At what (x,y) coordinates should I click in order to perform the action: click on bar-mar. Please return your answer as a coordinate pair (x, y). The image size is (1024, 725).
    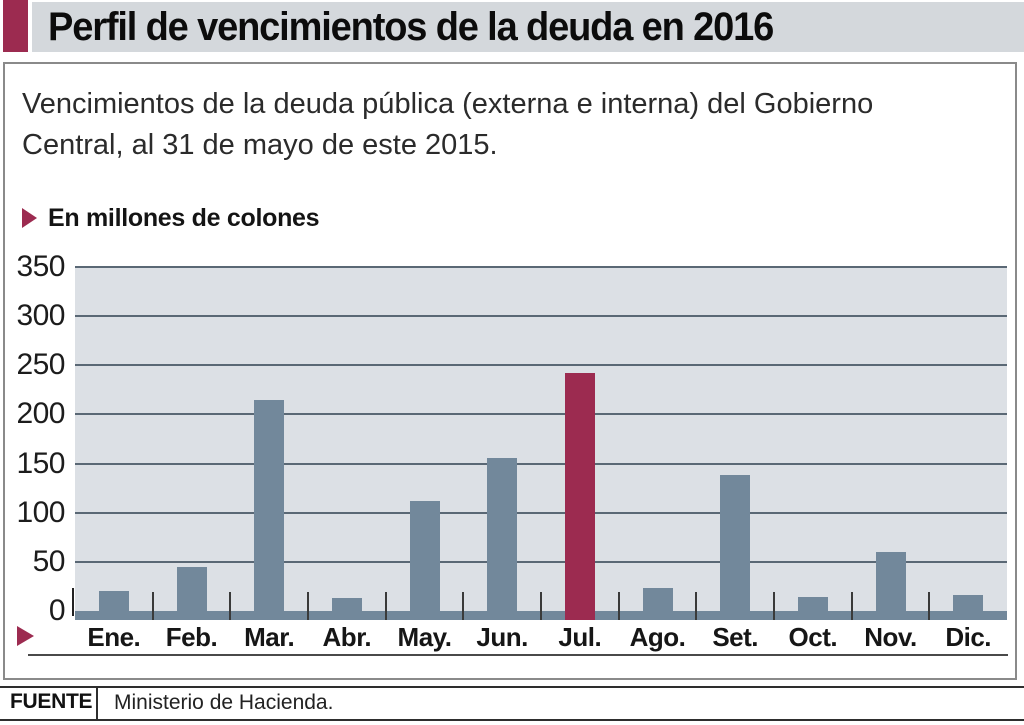
    Looking at the image, I should click on (269, 509).